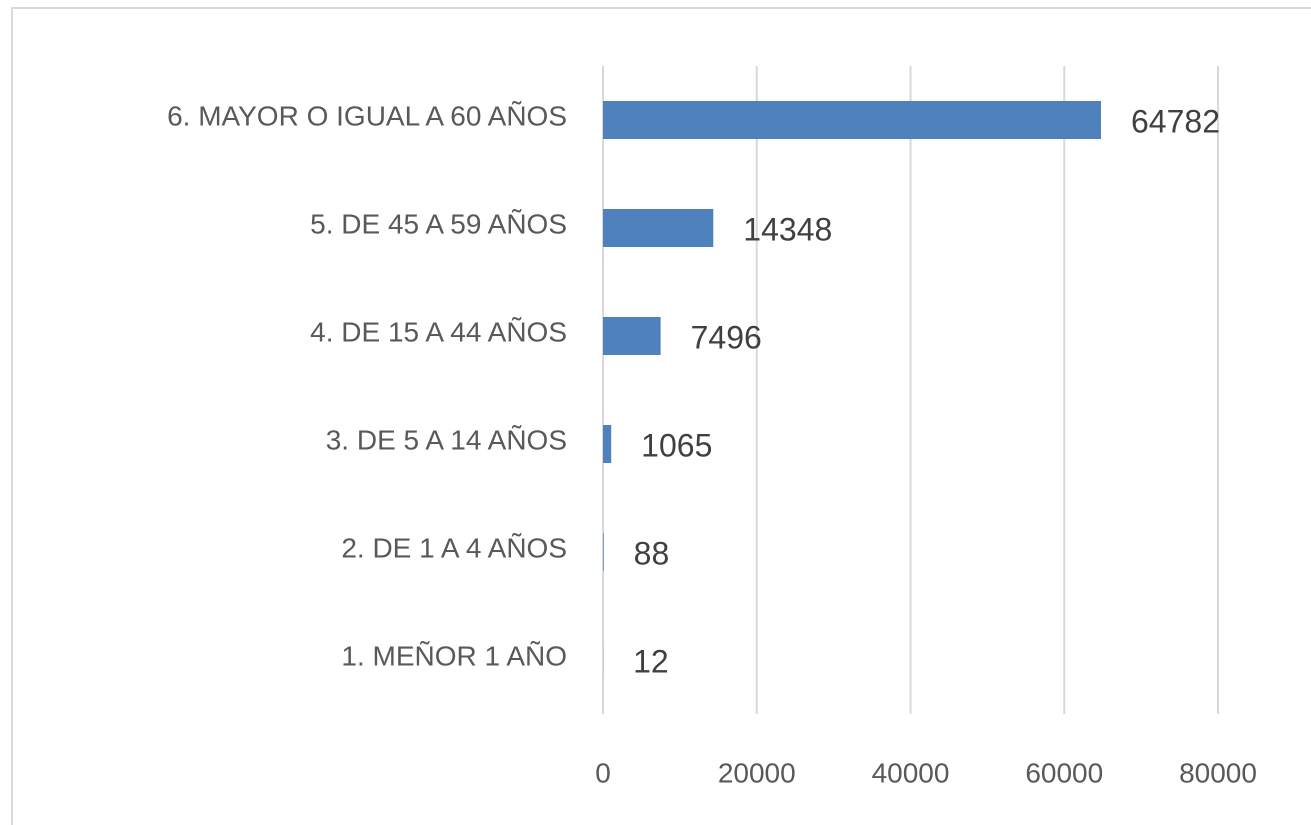 This screenshot has width=1311, height=825. Describe the element at coordinates (1175, 121) in the screenshot. I see `data-label: 64782` at that location.